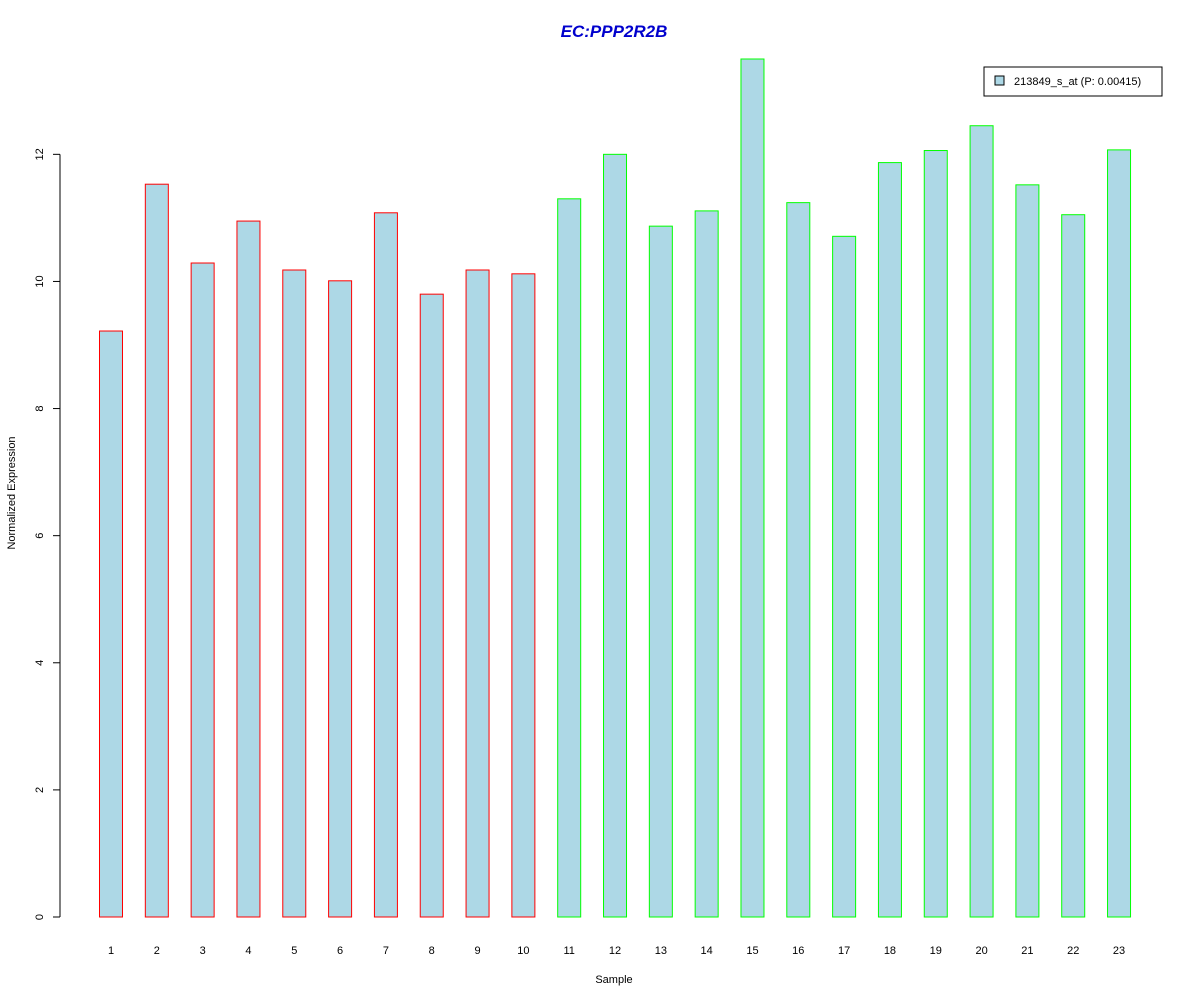 This screenshot has height=1000, width=1200. I want to click on y-tick-label: 4, so click(40, 663).